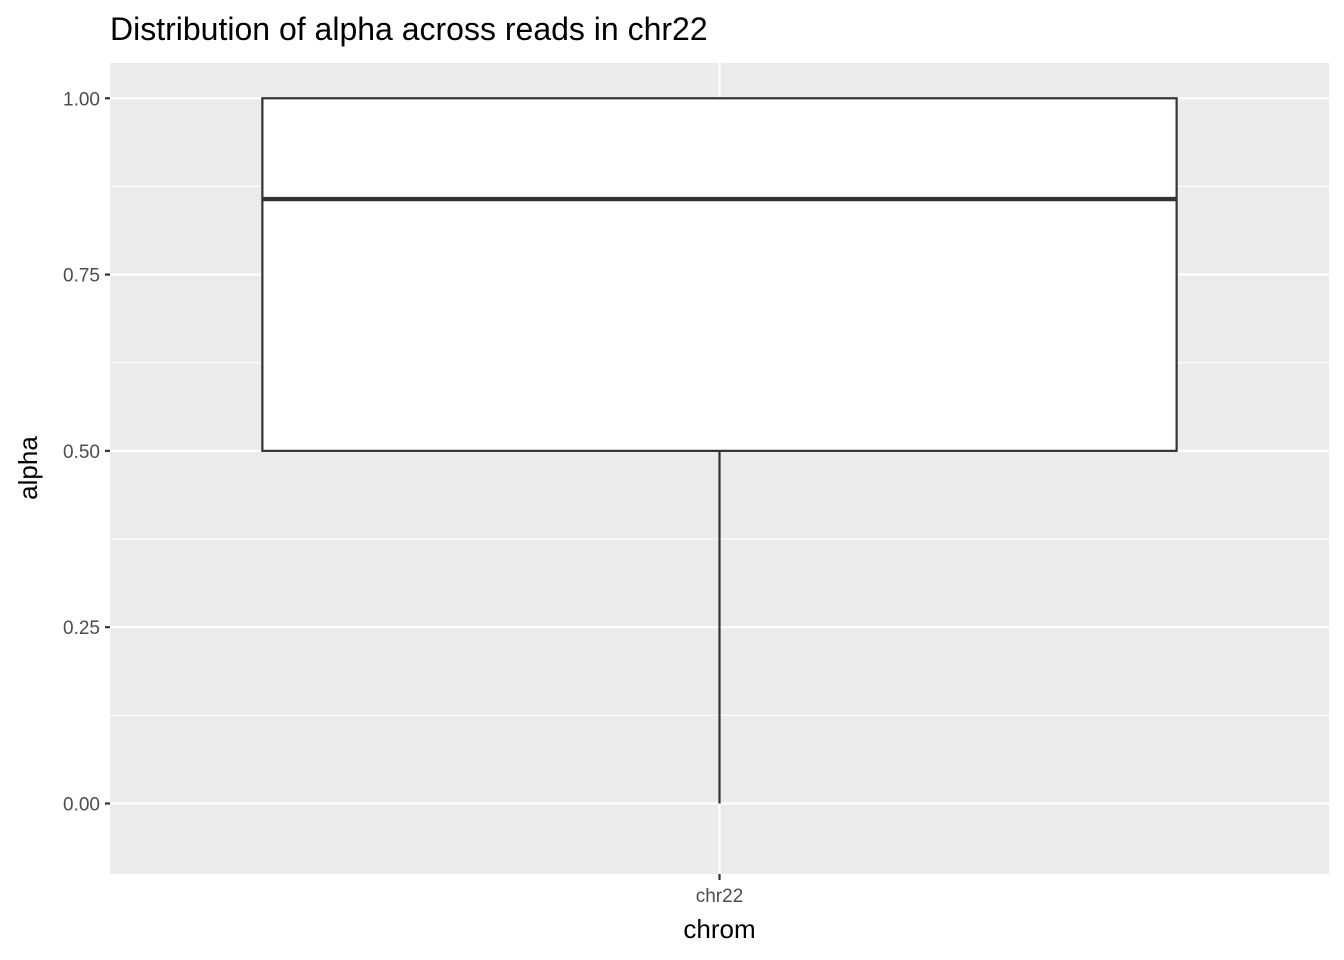  Describe the element at coordinates (28, 468) in the screenshot. I see `y-axis-title: alpha` at that location.